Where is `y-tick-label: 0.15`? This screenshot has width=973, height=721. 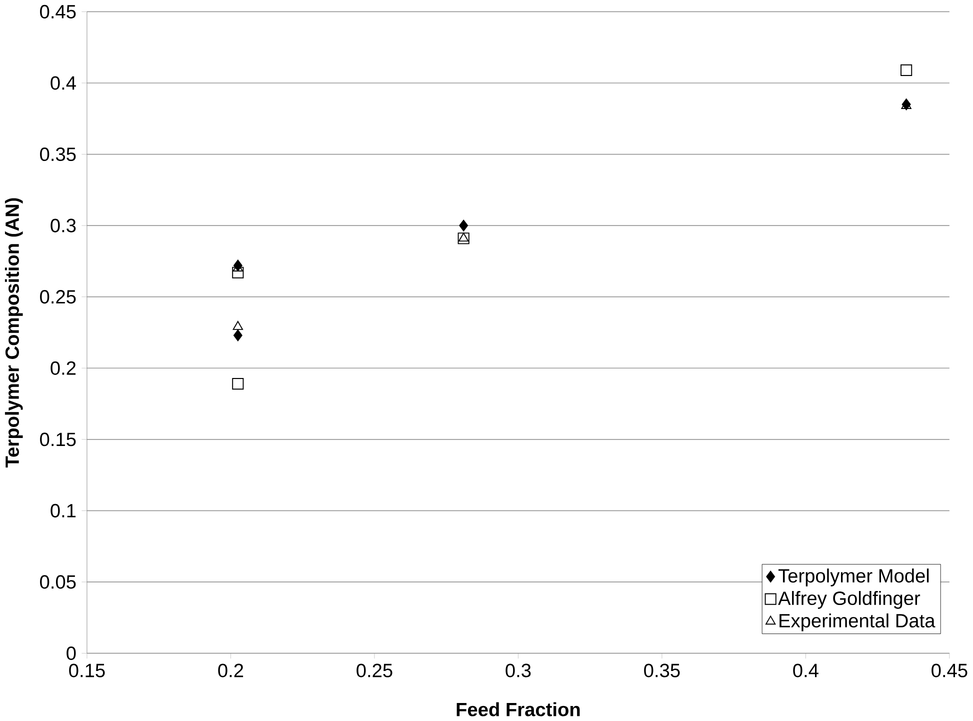 y-tick-label: 0.15 is located at coordinates (58, 439).